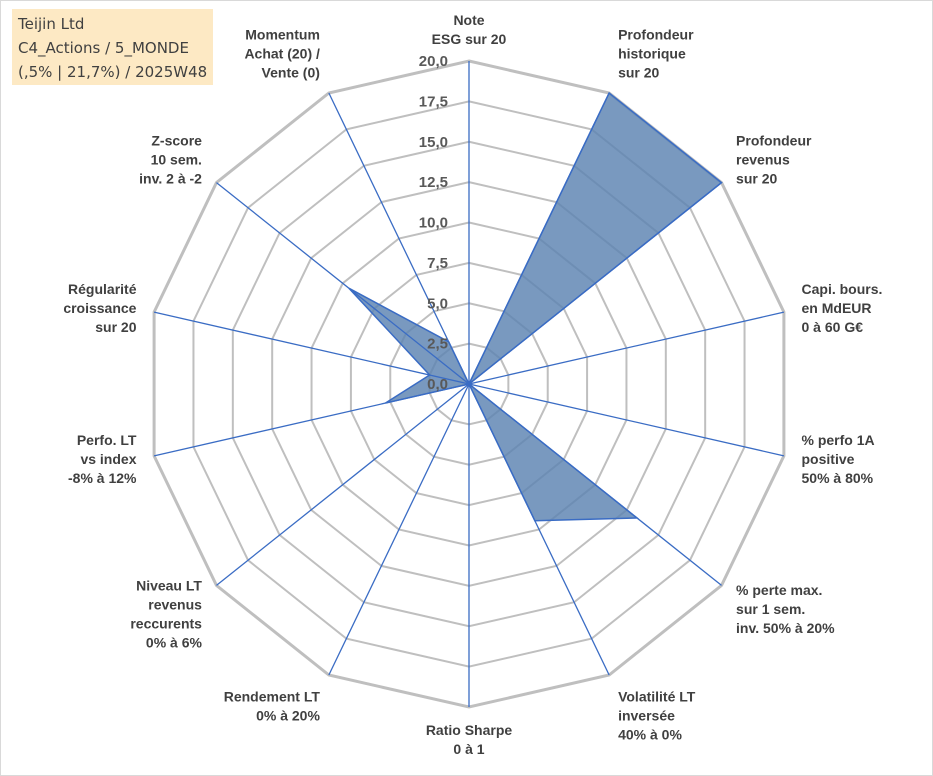 This screenshot has height=776, width=933. Describe the element at coordinates (469, 29) in the screenshot. I see `axis-label-group: Note ESG sur 20` at that location.